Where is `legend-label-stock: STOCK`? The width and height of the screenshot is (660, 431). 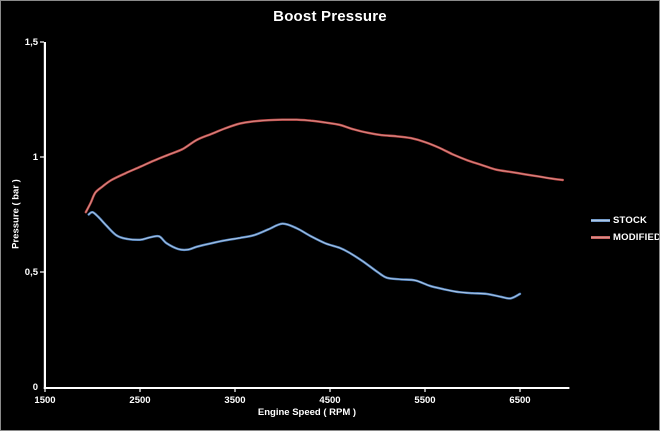 legend-label-stock: STOCK is located at coordinates (630, 220).